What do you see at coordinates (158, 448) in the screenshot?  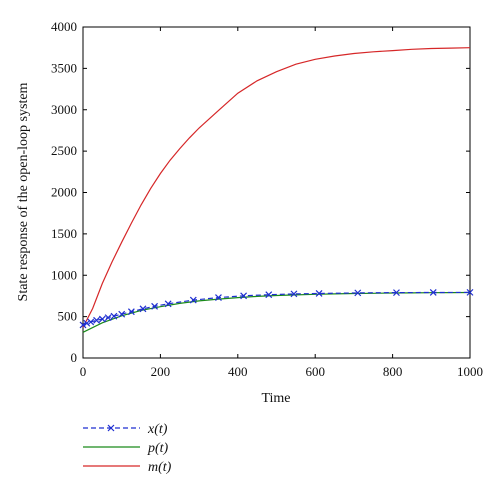 I see `legend-label: p(t)` at bounding box center [158, 448].